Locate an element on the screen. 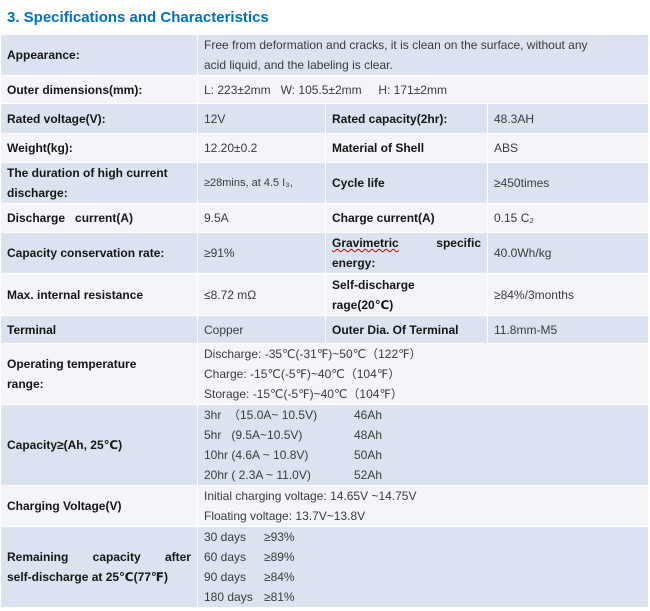 The width and height of the screenshot is (650, 611). capacity-rate: 5hr (9.5A~10.5V) is located at coordinates (253, 435).